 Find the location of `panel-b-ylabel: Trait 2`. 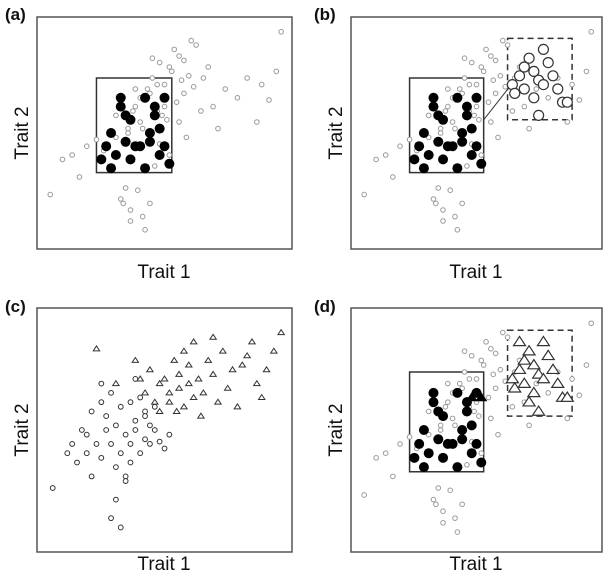

panel-b-ylabel: Trait 2 is located at coordinates (336, 132).